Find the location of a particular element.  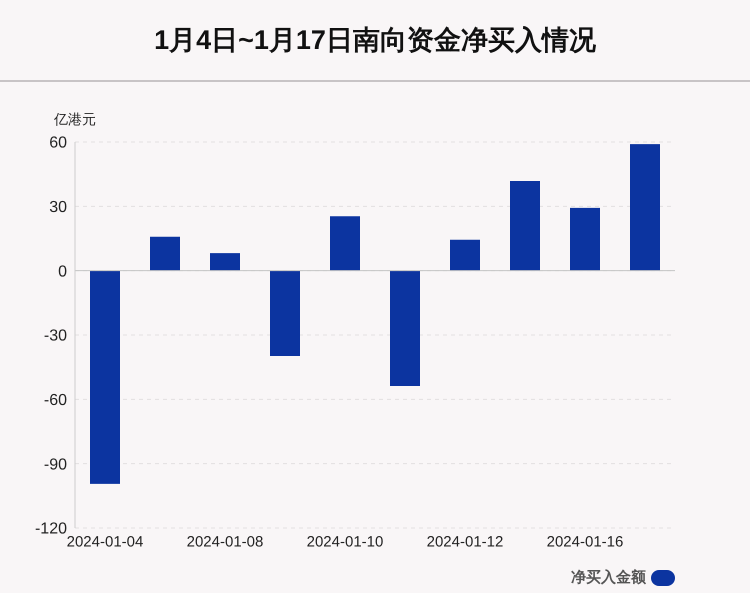

y-tick-label: 30 is located at coordinates (58, 207).